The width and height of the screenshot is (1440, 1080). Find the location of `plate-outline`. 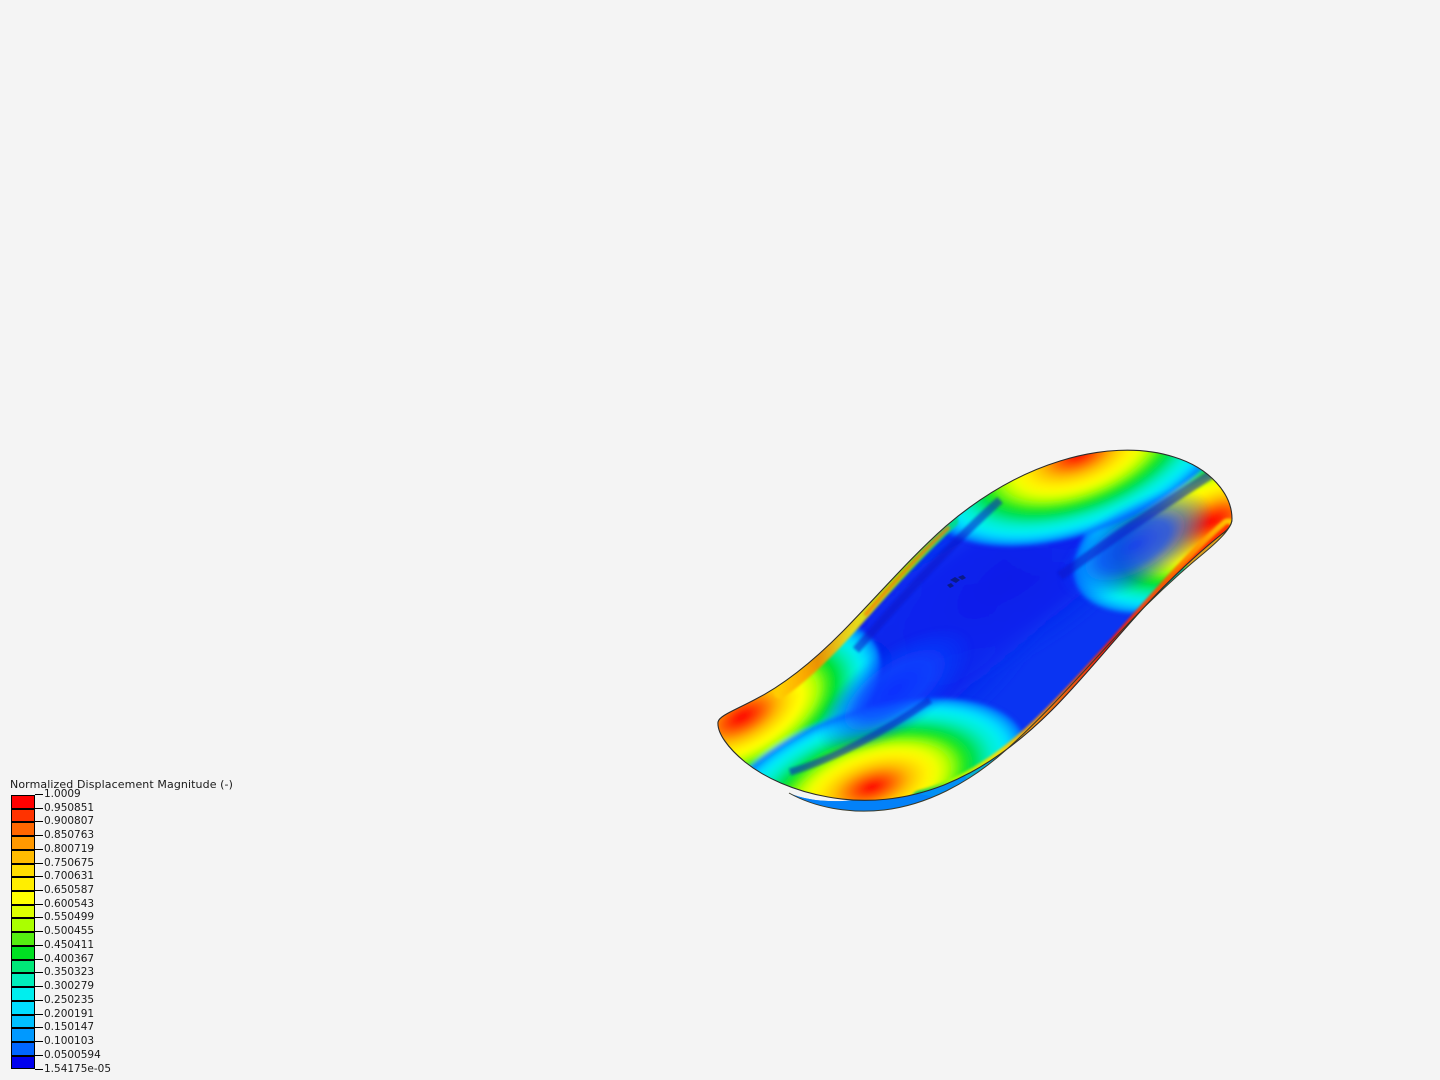

plate-outline is located at coordinates (975, 625).